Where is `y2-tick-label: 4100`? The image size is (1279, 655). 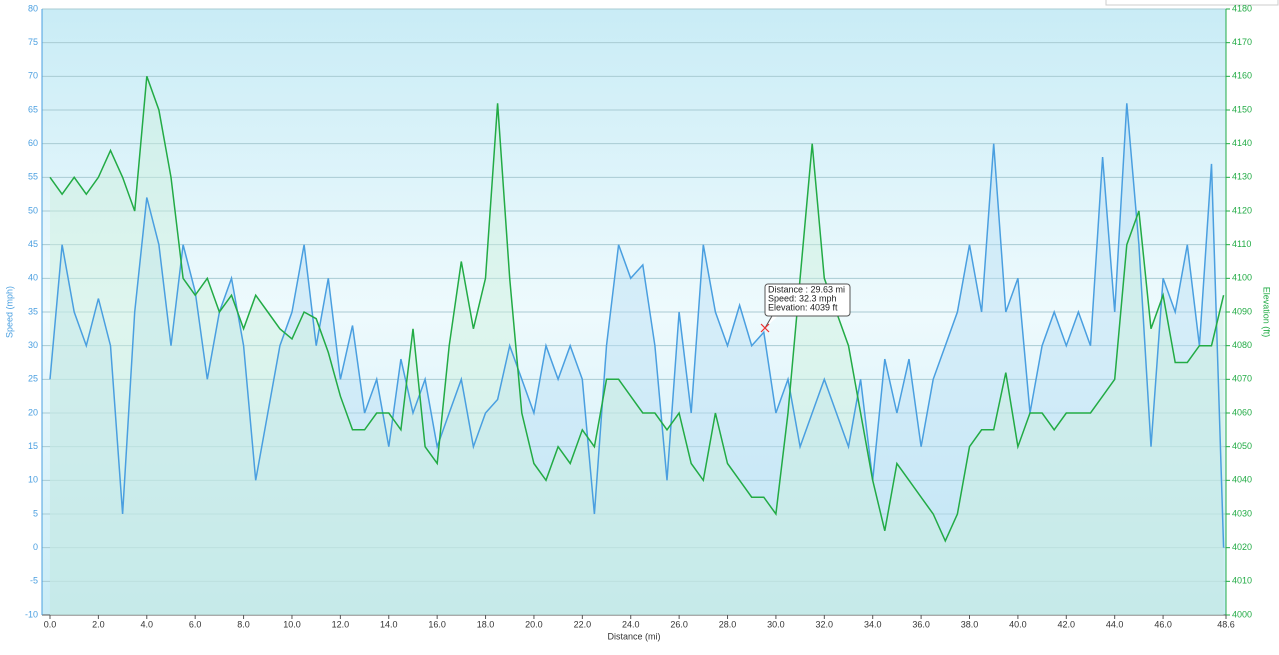
y2-tick-label: 4100 is located at coordinates (1242, 278).